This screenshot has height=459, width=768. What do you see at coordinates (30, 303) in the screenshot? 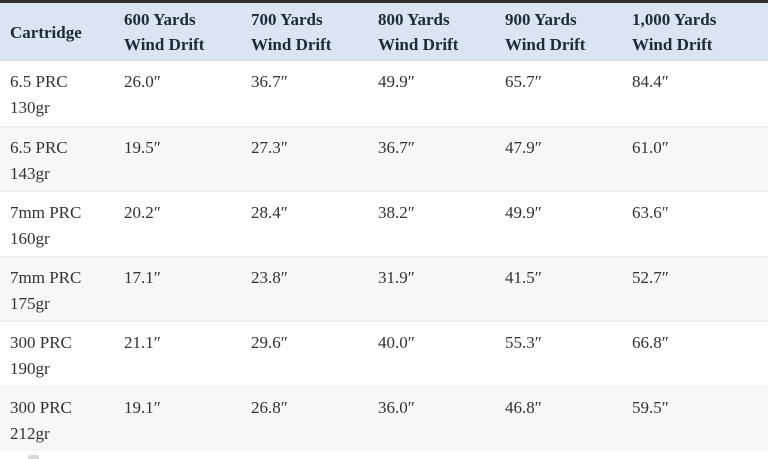
I see `cartridge-grain: 175gr` at bounding box center [30, 303].